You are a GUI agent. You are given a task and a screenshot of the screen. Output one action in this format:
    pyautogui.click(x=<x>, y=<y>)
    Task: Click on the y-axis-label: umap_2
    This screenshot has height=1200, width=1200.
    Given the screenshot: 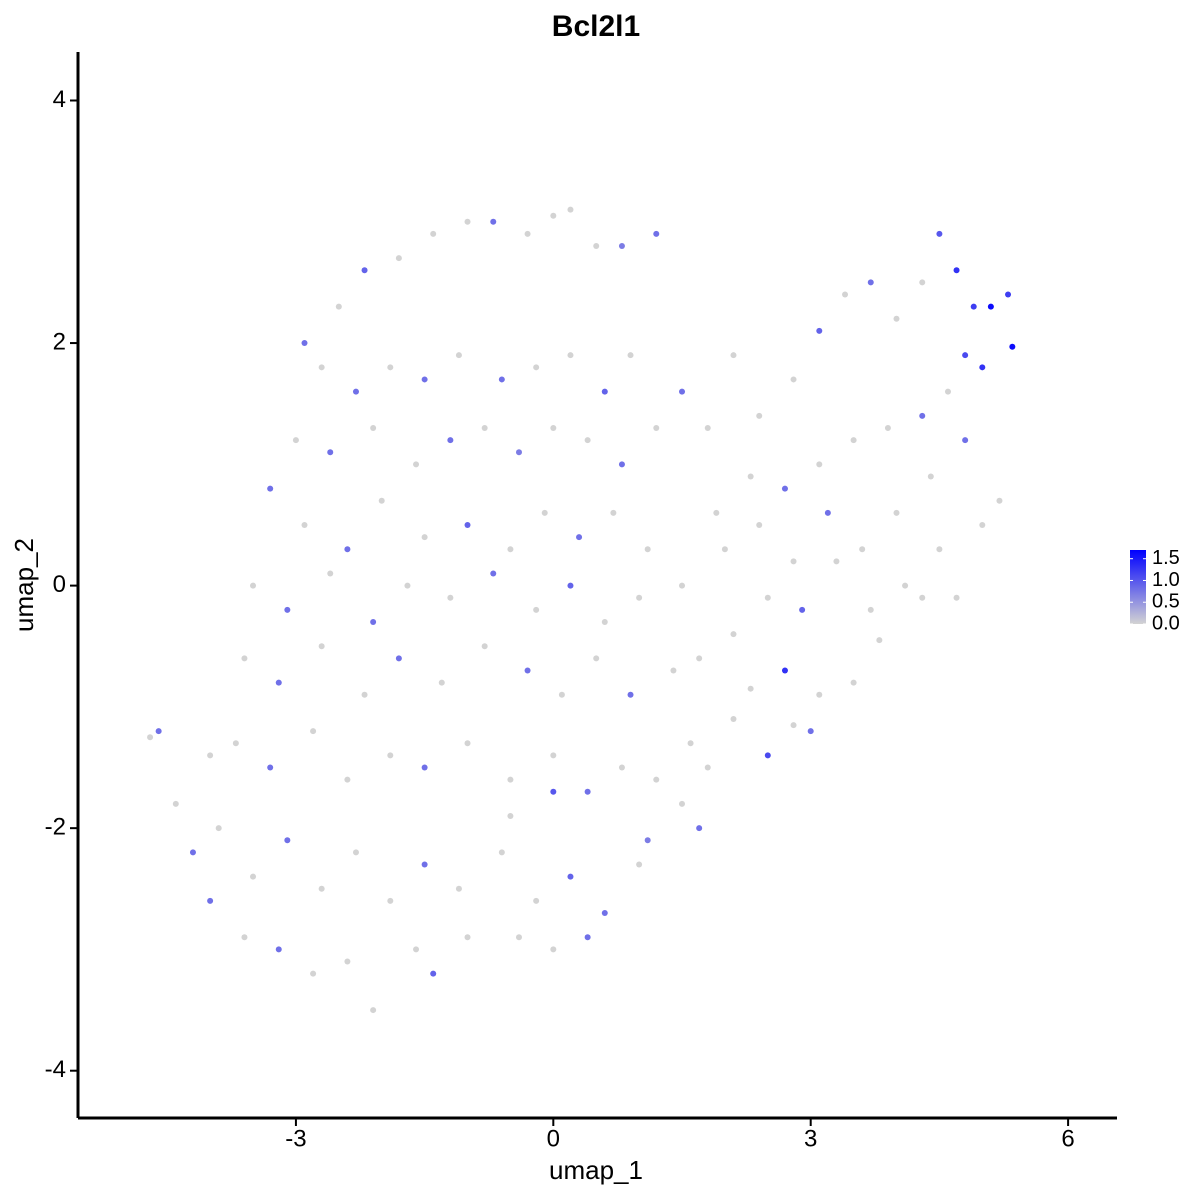 What is the action you would take?
    pyautogui.click(x=24, y=585)
    